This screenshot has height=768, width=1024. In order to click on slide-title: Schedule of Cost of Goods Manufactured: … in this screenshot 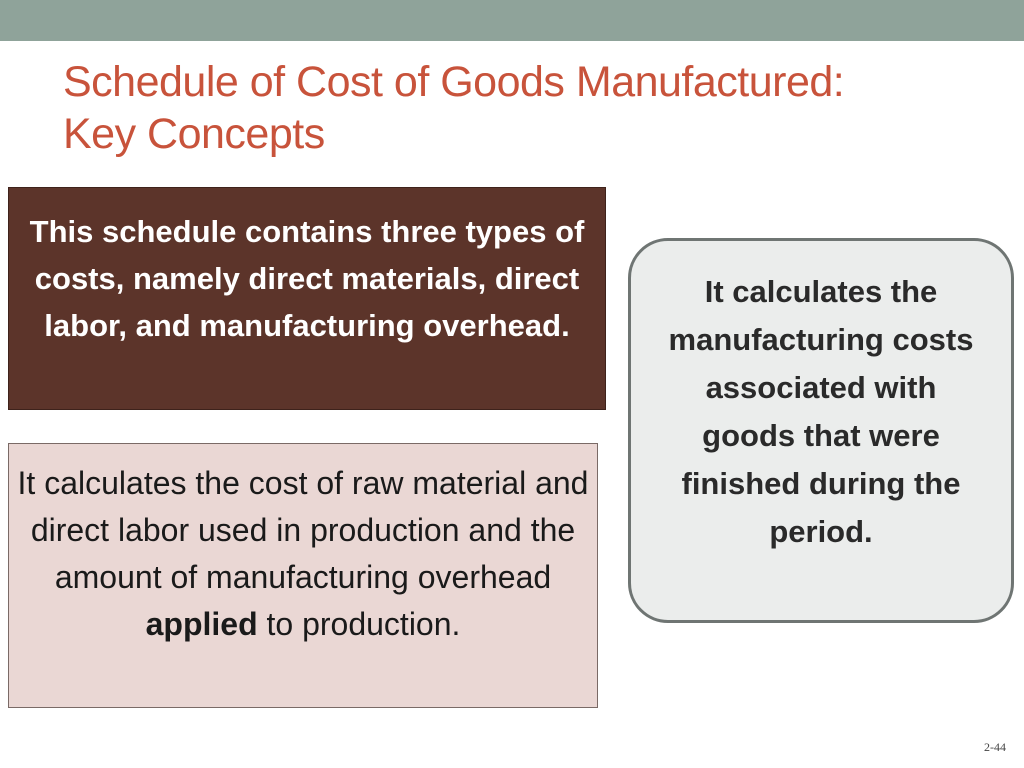, I will do `click(533, 108)`.